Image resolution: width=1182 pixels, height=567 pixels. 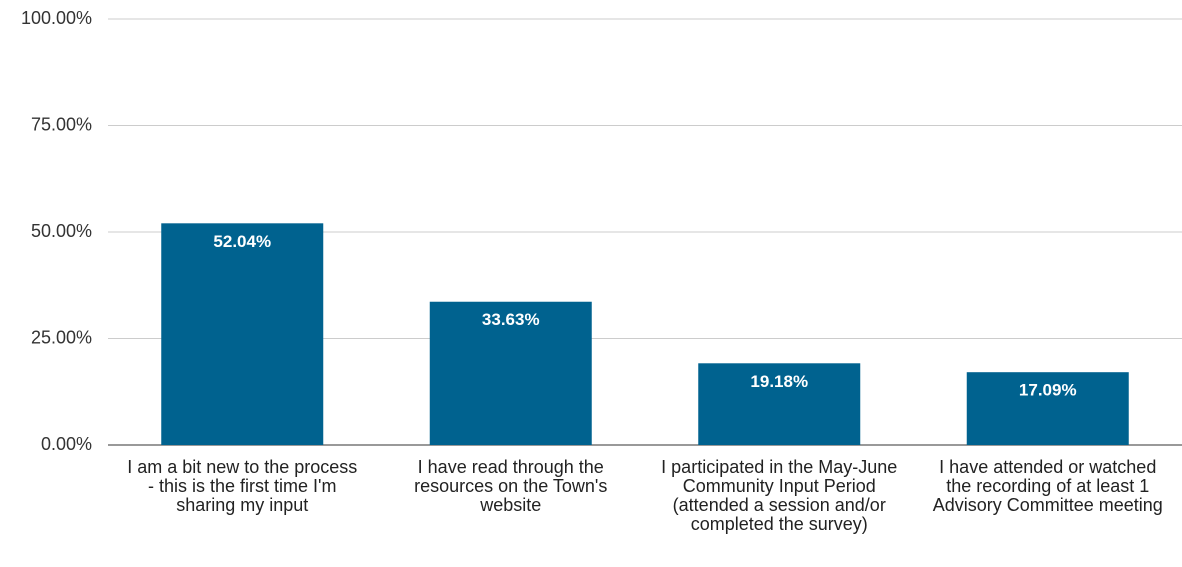 What do you see at coordinates (61, 231) in the screenshot?
I see `y-tick-label: 50.00%` at bounding box center [61, 231].